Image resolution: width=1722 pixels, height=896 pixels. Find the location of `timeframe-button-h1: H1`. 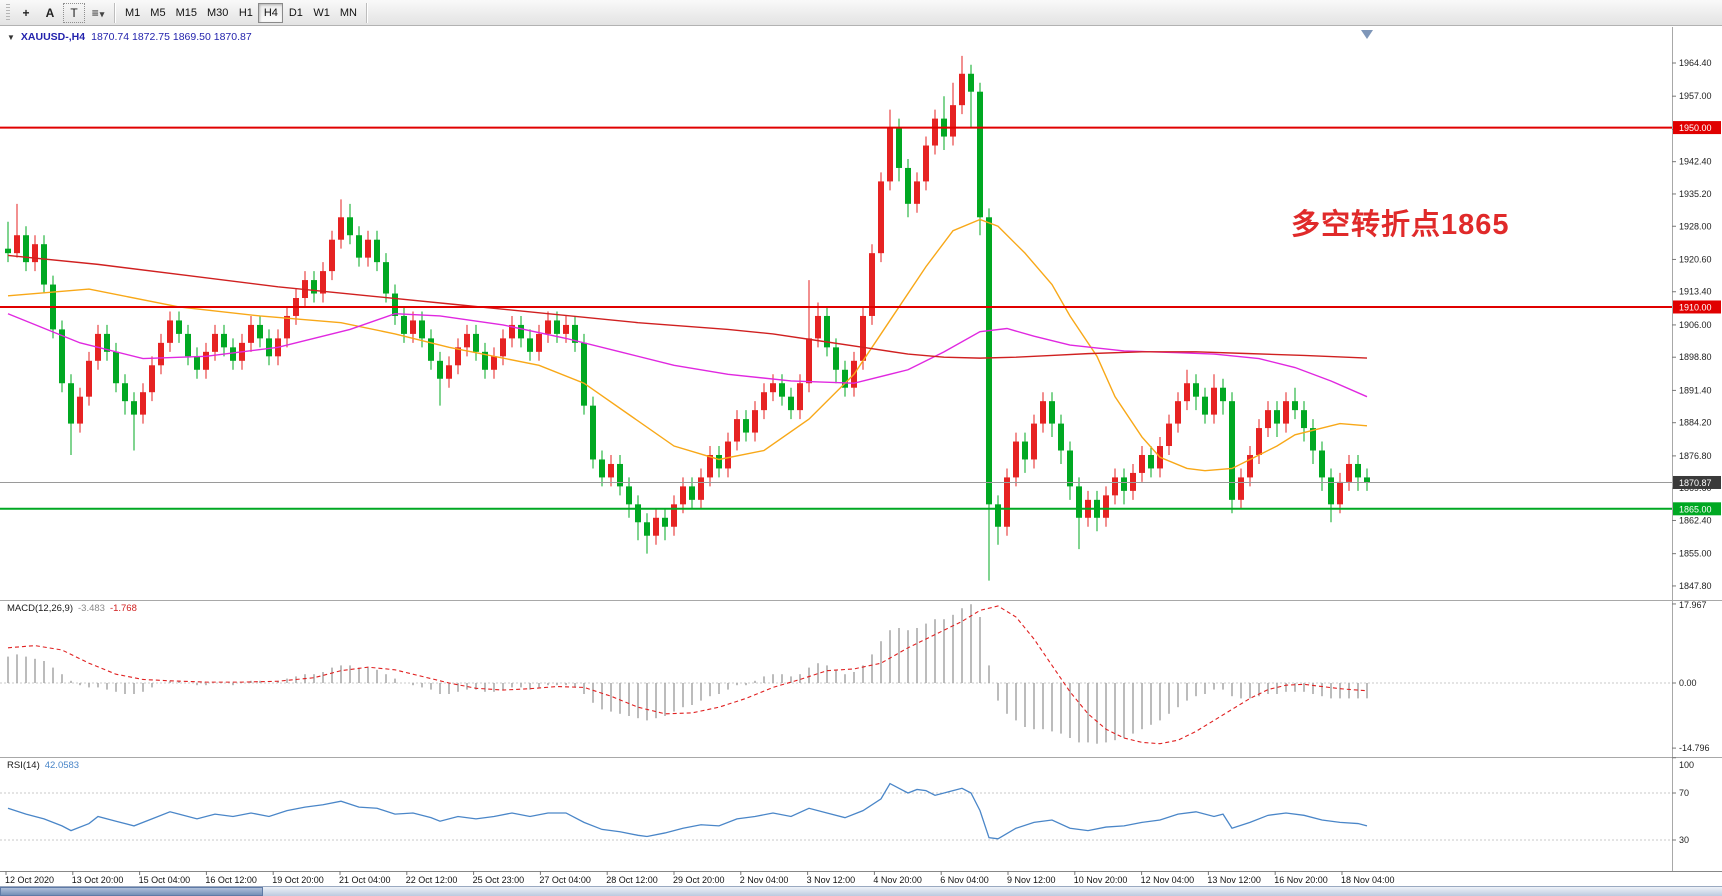

timeframe-button-h1: H1 is located at coordinates (245, 13).